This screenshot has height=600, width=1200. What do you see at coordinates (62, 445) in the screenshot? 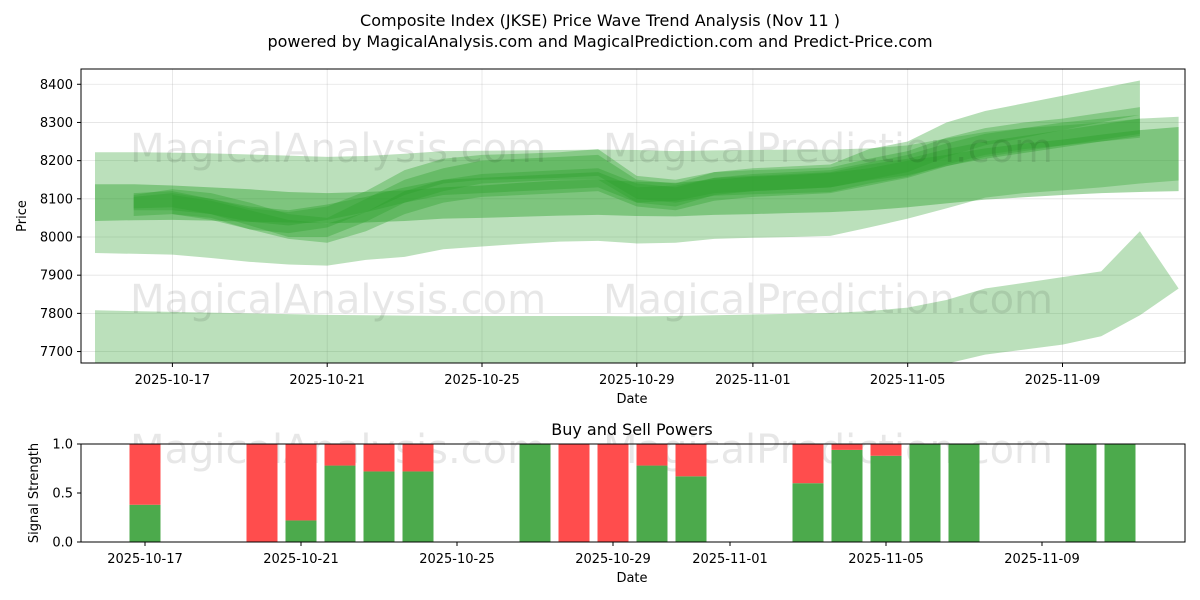
I see `signal-y-tick-label: 1.0` at bounding box center [62, 445].